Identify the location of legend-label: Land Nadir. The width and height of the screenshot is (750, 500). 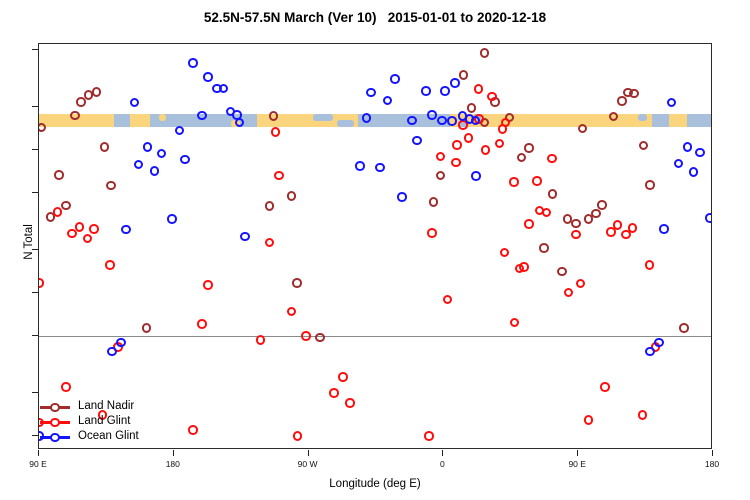
(106, 406).